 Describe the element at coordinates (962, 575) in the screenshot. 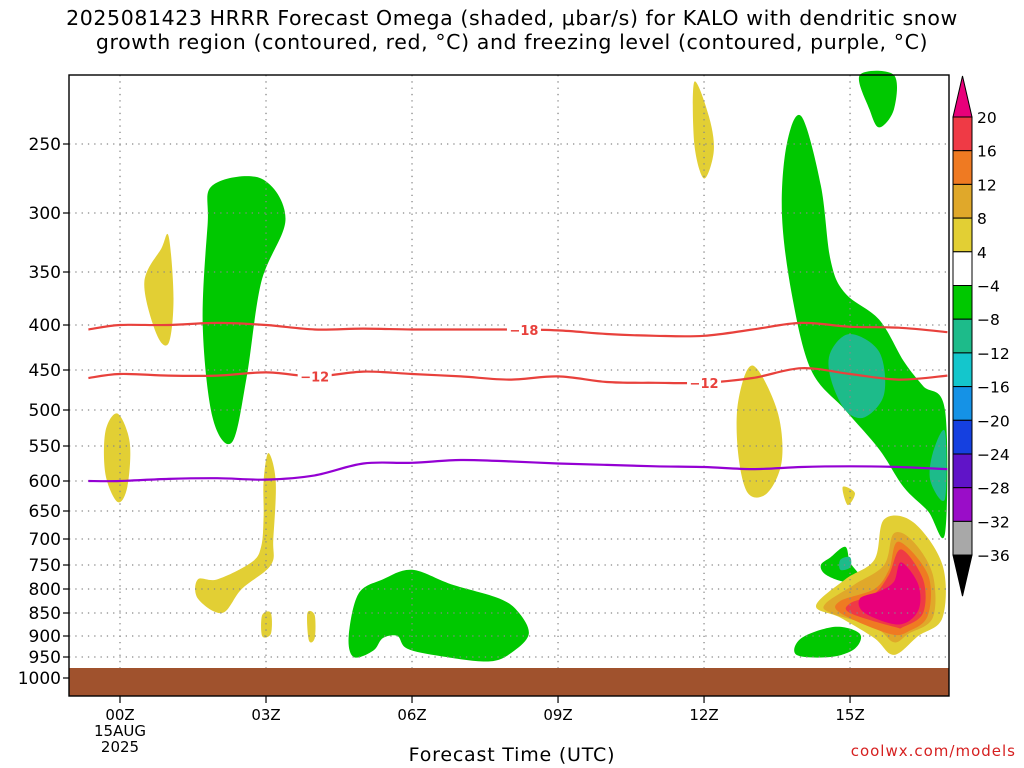

I see `colorbar-bottom-arrow` at that location.